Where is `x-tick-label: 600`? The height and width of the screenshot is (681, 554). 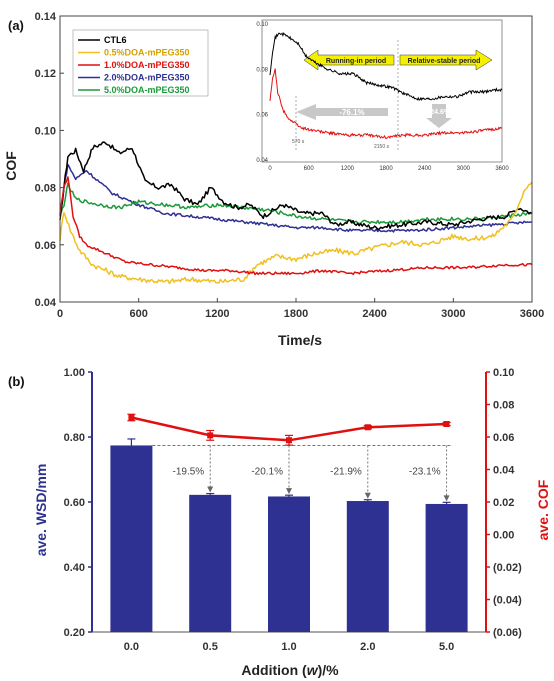
x-tick-label: 600 is located at coordinates (138, 314).